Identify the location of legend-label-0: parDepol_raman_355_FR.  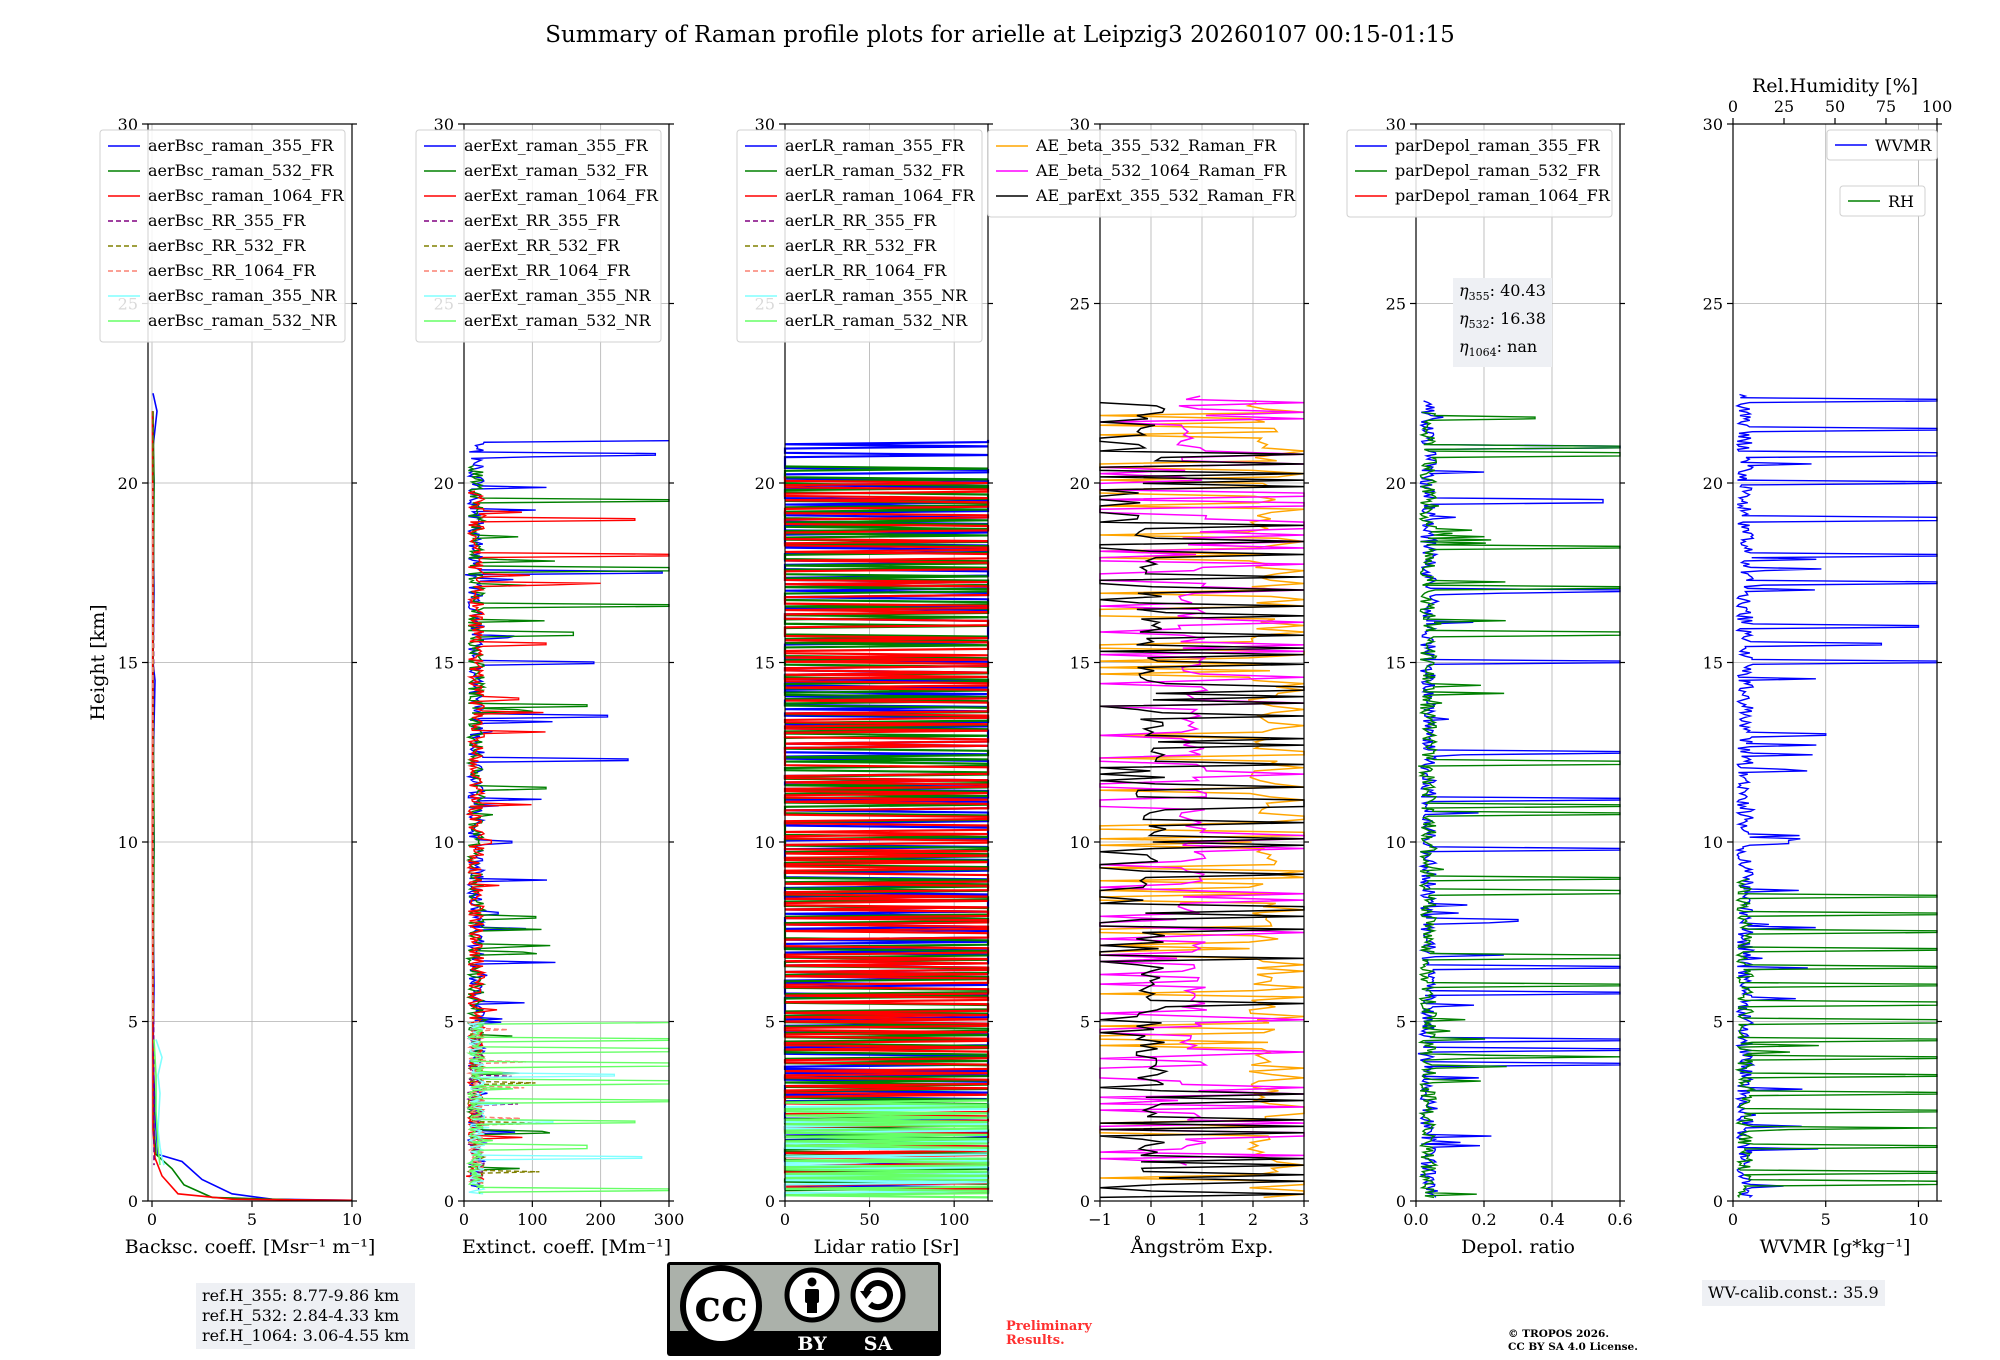
(1498, 145).